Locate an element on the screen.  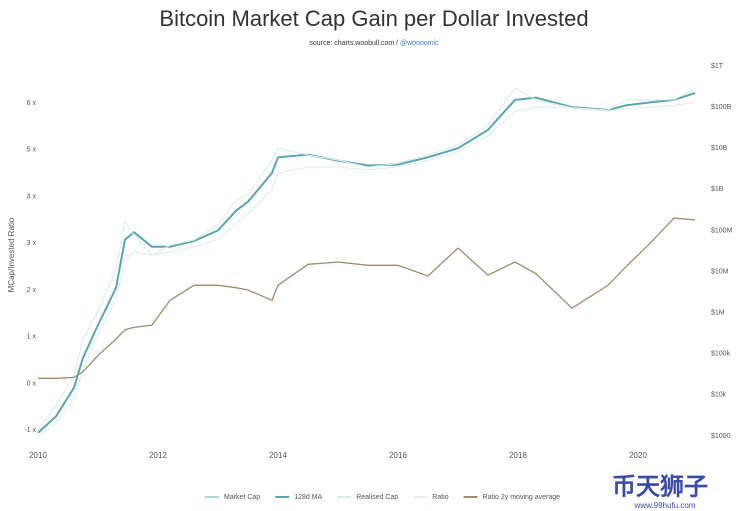
y-tick-label: 6 x is located at coordinates (32, 103).